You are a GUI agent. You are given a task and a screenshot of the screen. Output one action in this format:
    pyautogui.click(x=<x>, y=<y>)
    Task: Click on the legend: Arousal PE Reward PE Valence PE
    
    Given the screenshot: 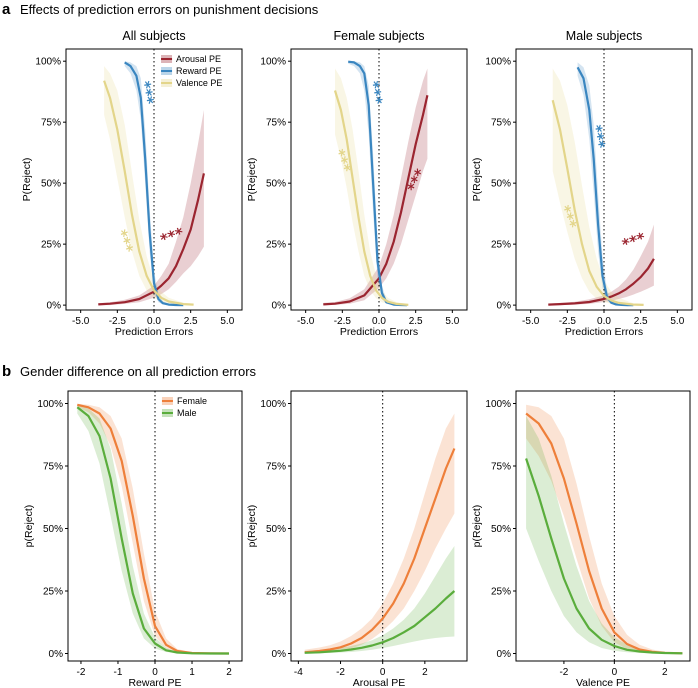 What is the action you would take?
    pyautogui.click(x=191, y=71)
    